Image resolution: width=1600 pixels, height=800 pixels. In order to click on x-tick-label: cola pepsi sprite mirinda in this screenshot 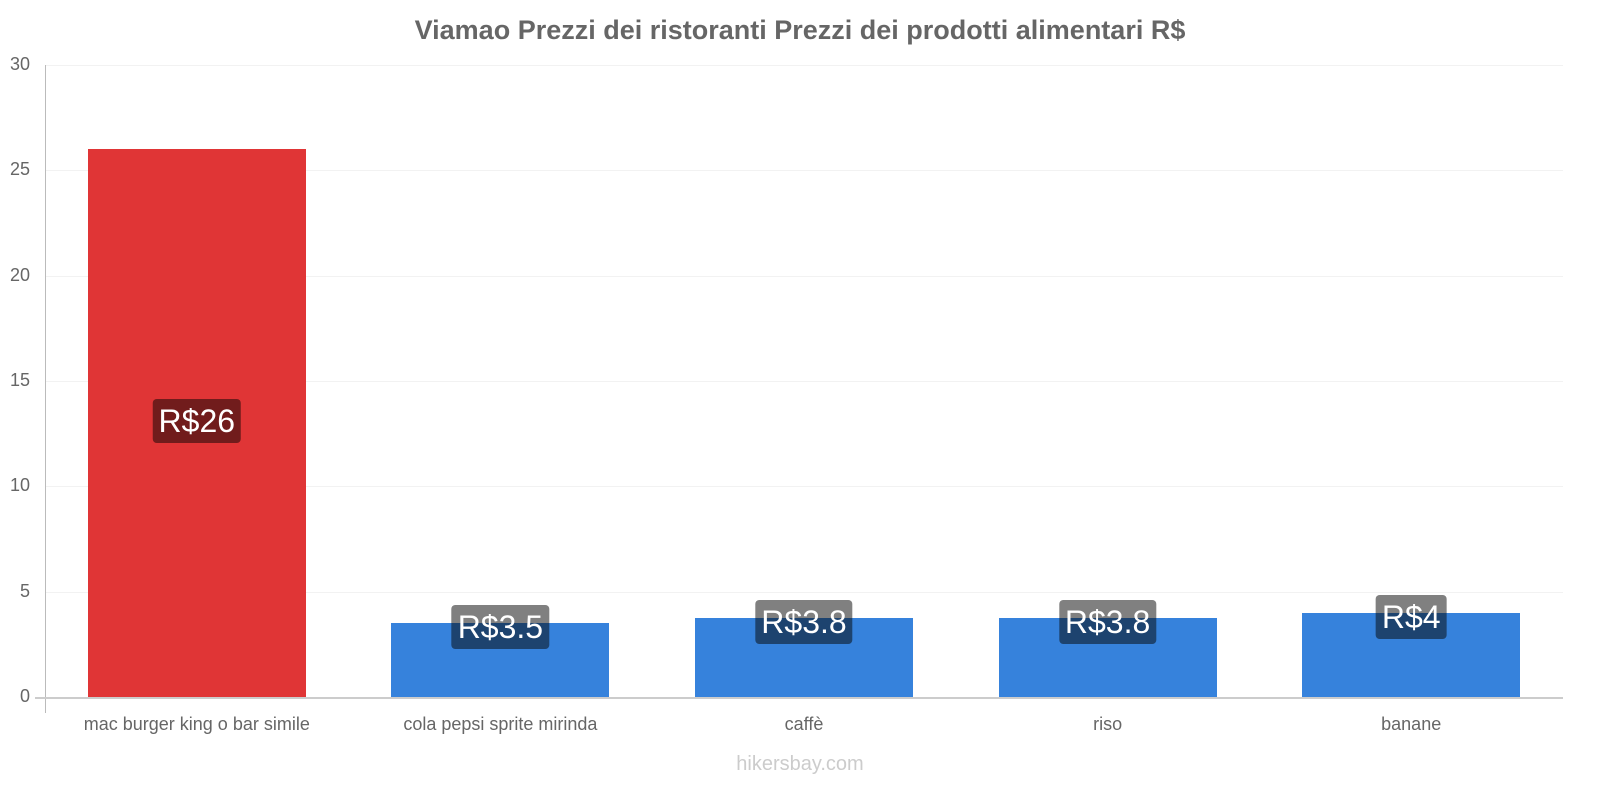, I will do `click(500, 724)`.